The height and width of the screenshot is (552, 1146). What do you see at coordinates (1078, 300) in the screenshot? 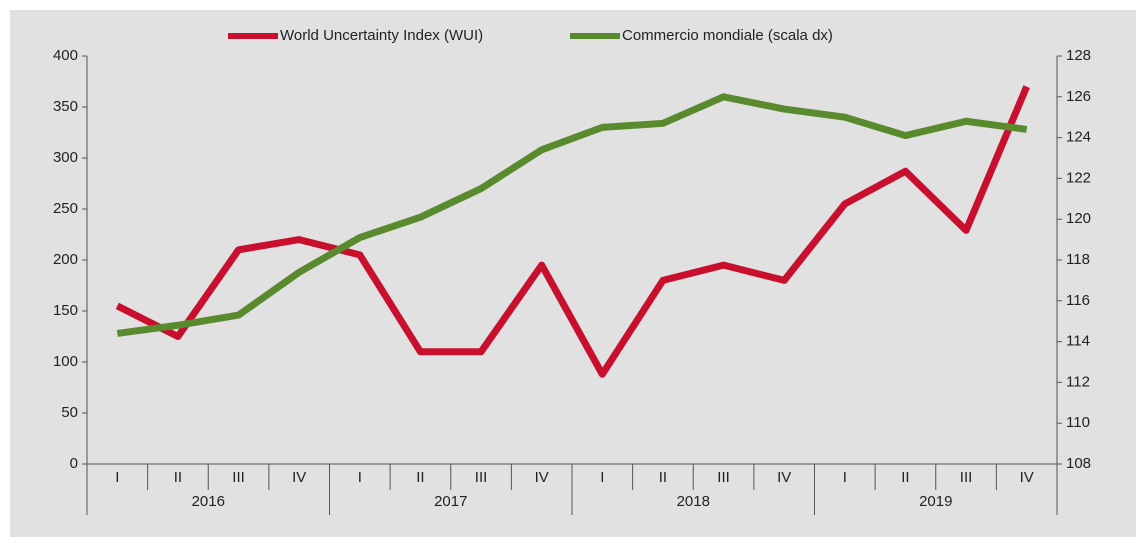
I see `y2-tick-label: 116` at bounding box center [1078, 300].